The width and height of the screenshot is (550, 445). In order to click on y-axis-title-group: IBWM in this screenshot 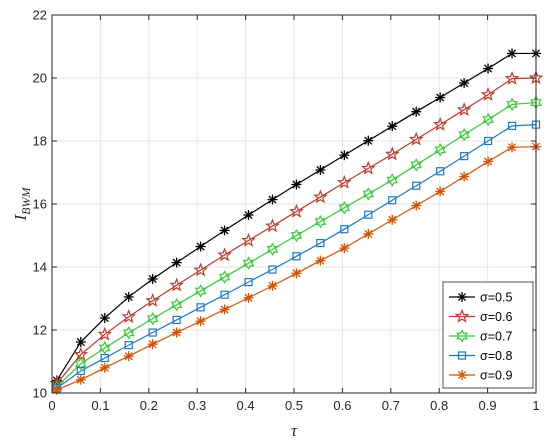, I will do `click(22, 204)`.